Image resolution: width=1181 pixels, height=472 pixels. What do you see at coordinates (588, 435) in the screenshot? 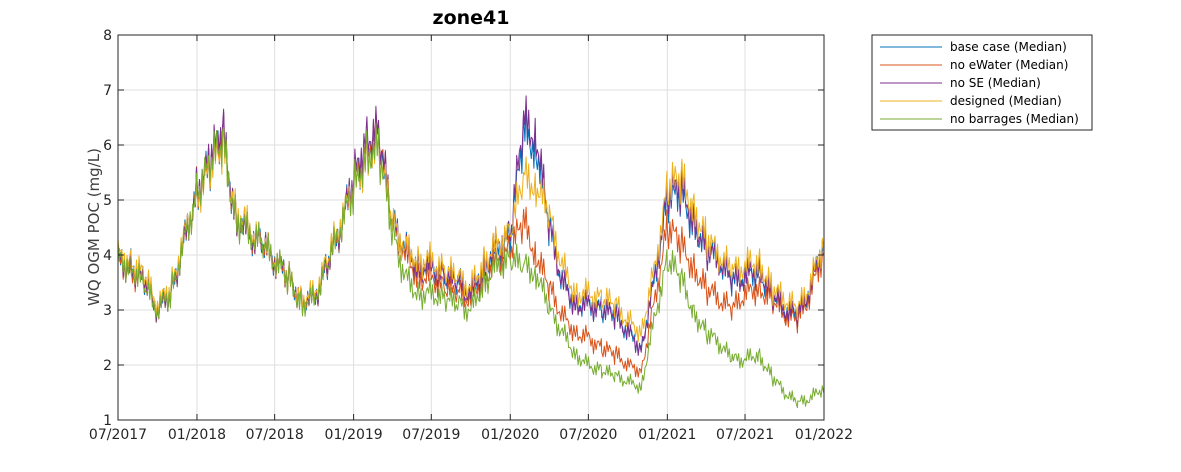
I see `x-tick-label: 07/2020` at bounding box center [588, 435].